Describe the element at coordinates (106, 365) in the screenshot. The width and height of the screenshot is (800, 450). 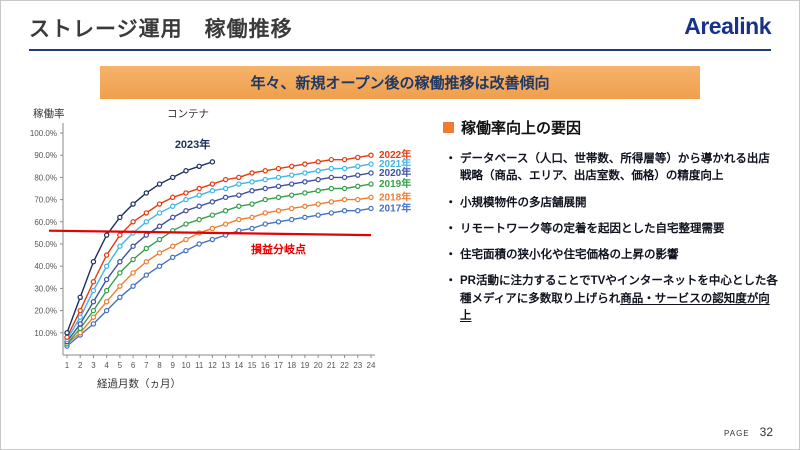
I see `x-tick-label: 4` at that location.